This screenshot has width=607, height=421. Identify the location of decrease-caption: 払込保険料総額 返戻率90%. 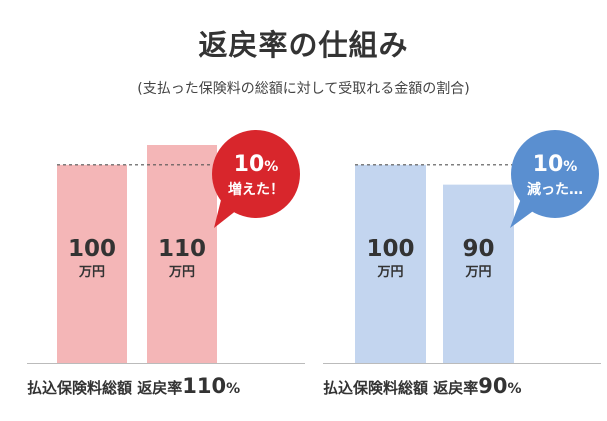
(422, 386).